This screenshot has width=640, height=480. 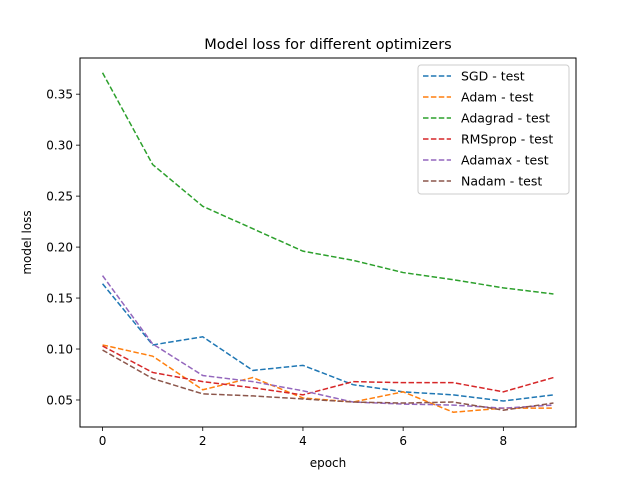 What do you see at coordinates (507, 139) in the screenshot?
I see `legend-label-3: RMSprop - test` at bounding box center [507, 139].